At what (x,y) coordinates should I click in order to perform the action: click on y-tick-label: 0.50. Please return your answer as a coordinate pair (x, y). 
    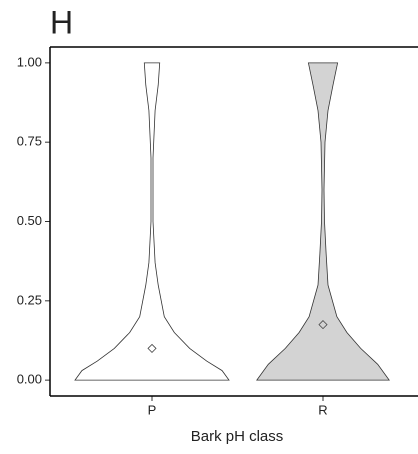
    Looking at the image, I should click on (29, 220).